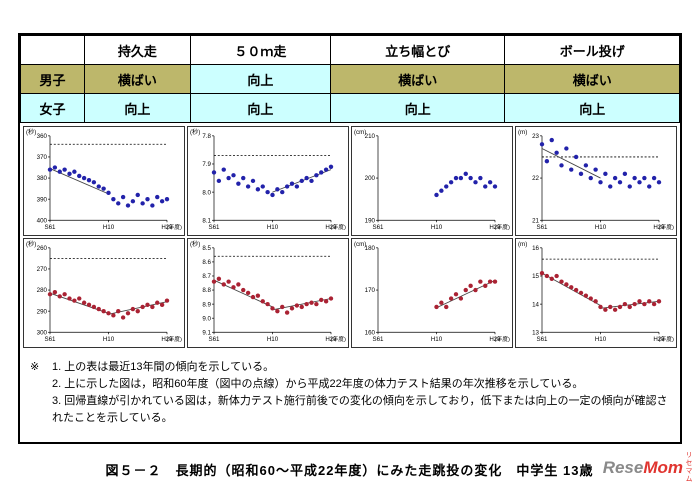 The height and width of the screenshot is (488, 699). I want to click on svg-text: 8.9, so click(206, 304).